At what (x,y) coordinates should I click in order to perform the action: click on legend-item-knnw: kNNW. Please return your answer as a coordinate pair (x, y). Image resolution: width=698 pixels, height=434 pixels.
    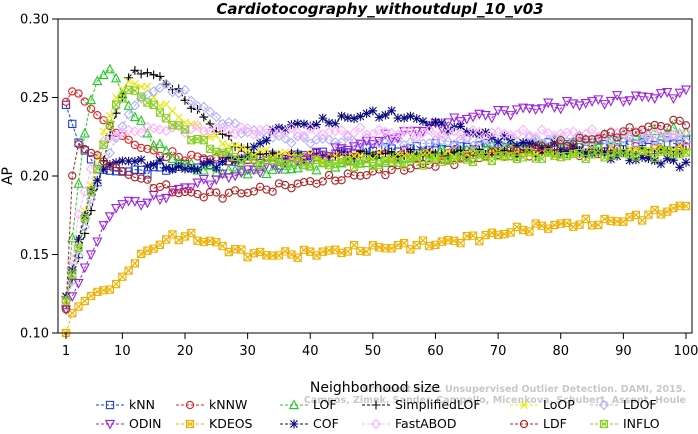
    Looking at the image, I should click on (211, 404).